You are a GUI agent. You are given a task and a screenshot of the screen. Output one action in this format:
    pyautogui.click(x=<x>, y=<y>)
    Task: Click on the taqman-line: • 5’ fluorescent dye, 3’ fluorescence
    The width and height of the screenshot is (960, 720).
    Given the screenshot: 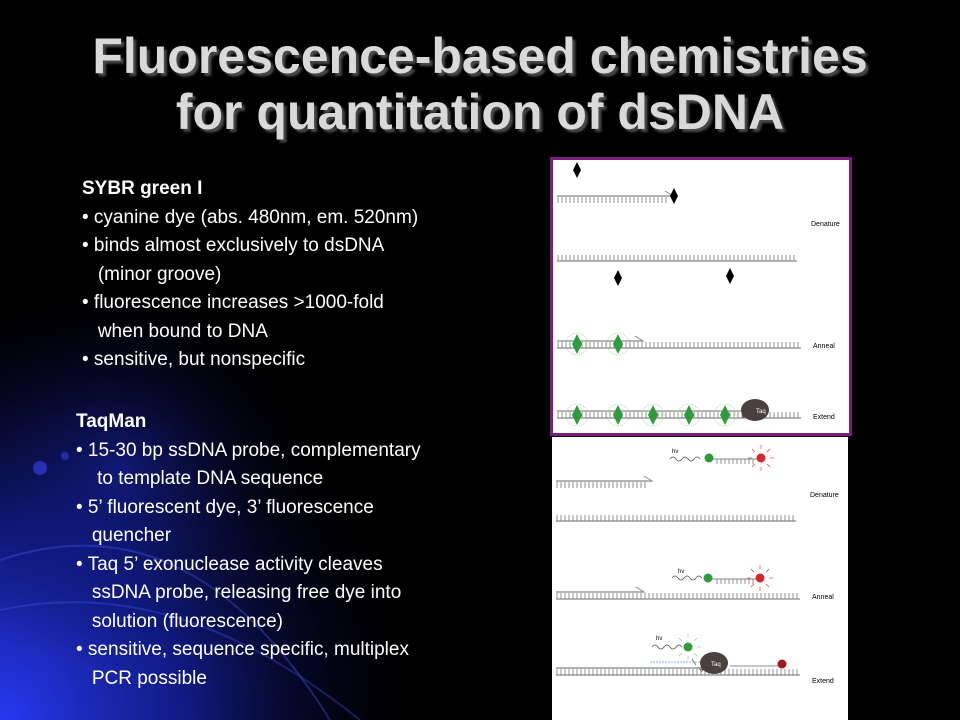 What is the action you would take?
    pyautogui.click(x=225, y=507)
    